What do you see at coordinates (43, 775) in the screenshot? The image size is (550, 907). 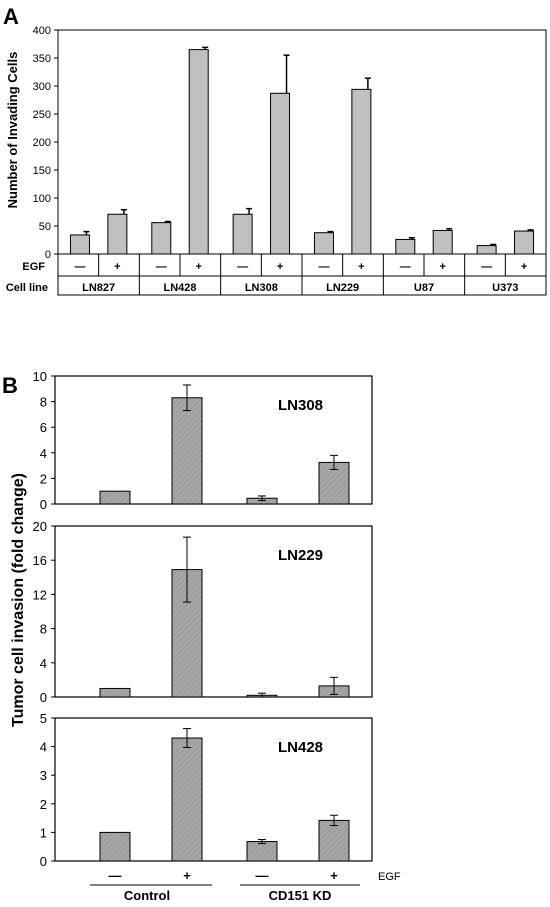 I see `y-tick-label: 3` at bounding box center [43, 775].